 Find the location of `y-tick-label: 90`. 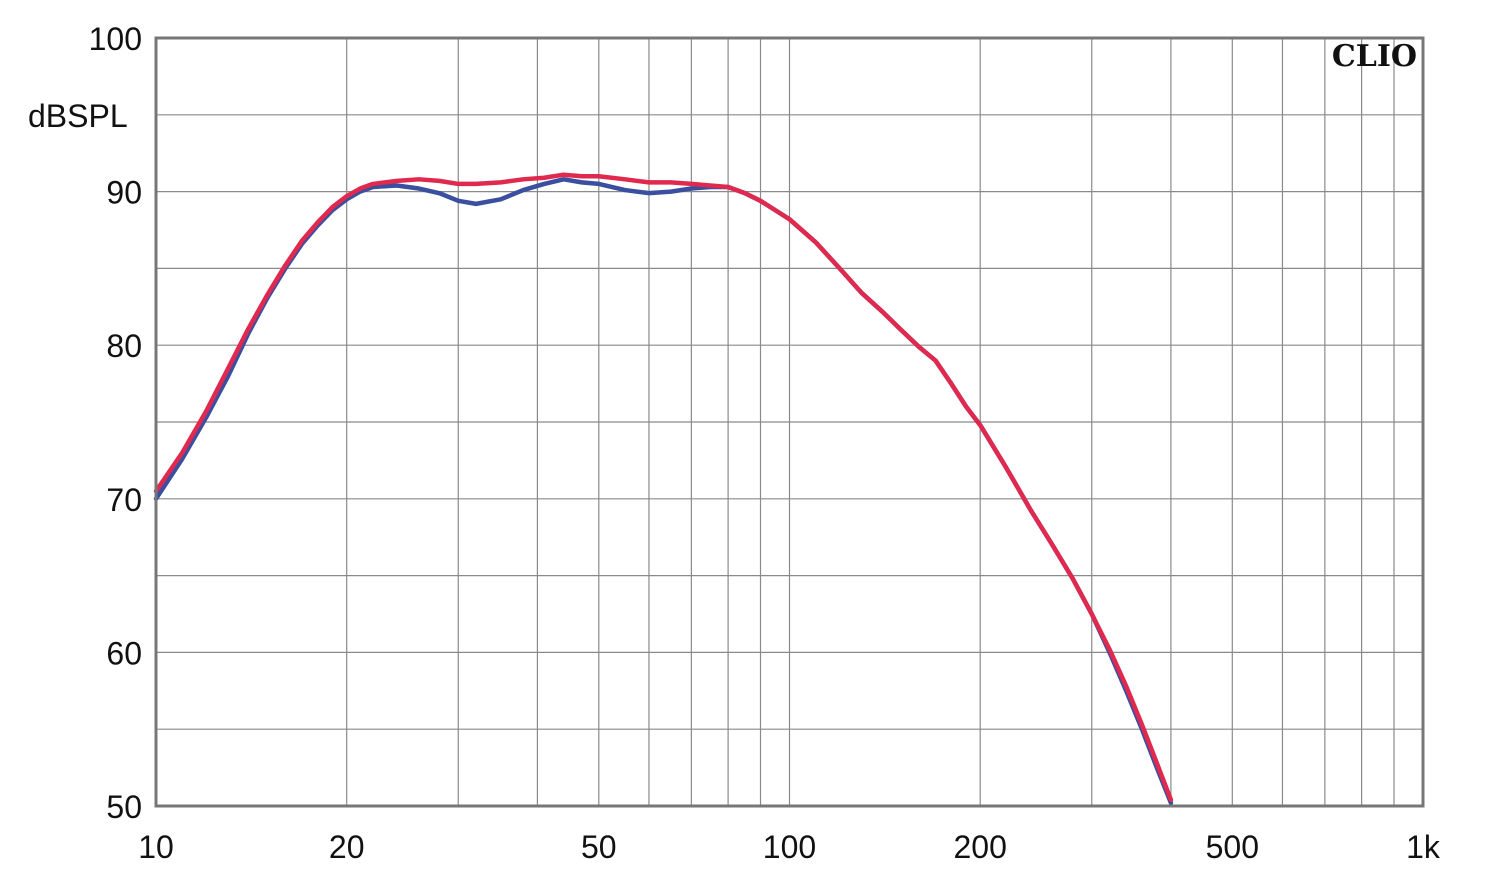

y-tick-label: 90 is located at coordinates (124, 193).